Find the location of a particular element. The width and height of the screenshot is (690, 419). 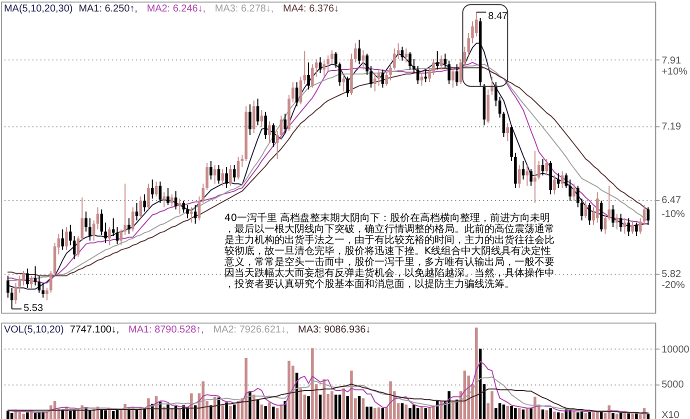

text: MA3: 9086.936↓ is located at coordinates (334, 330).